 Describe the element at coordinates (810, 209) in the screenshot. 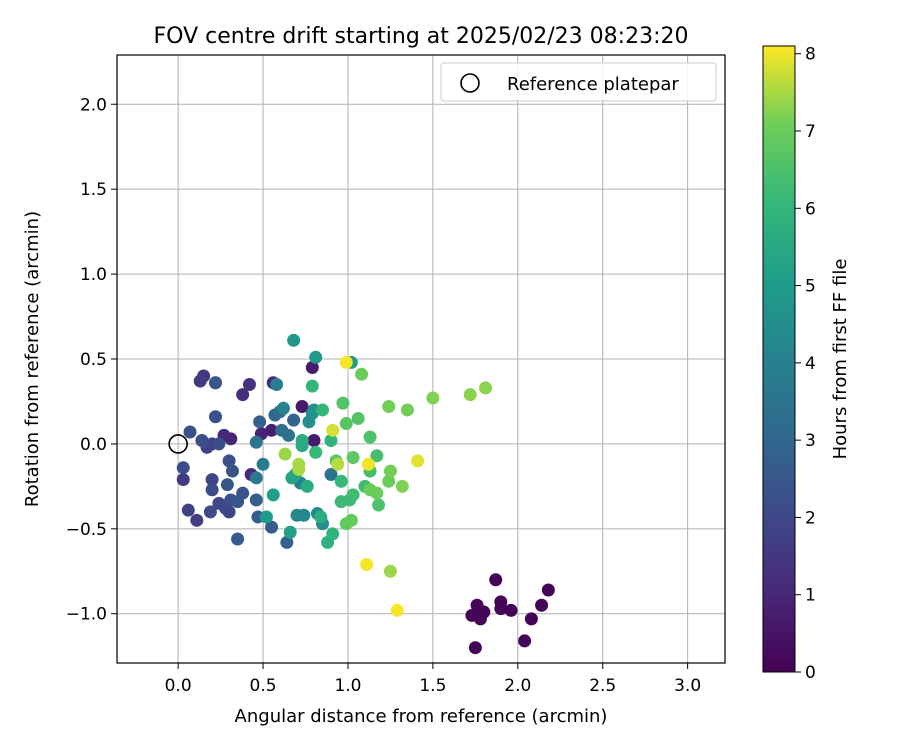

I see `colorbar-tick-label: 6` at that location.